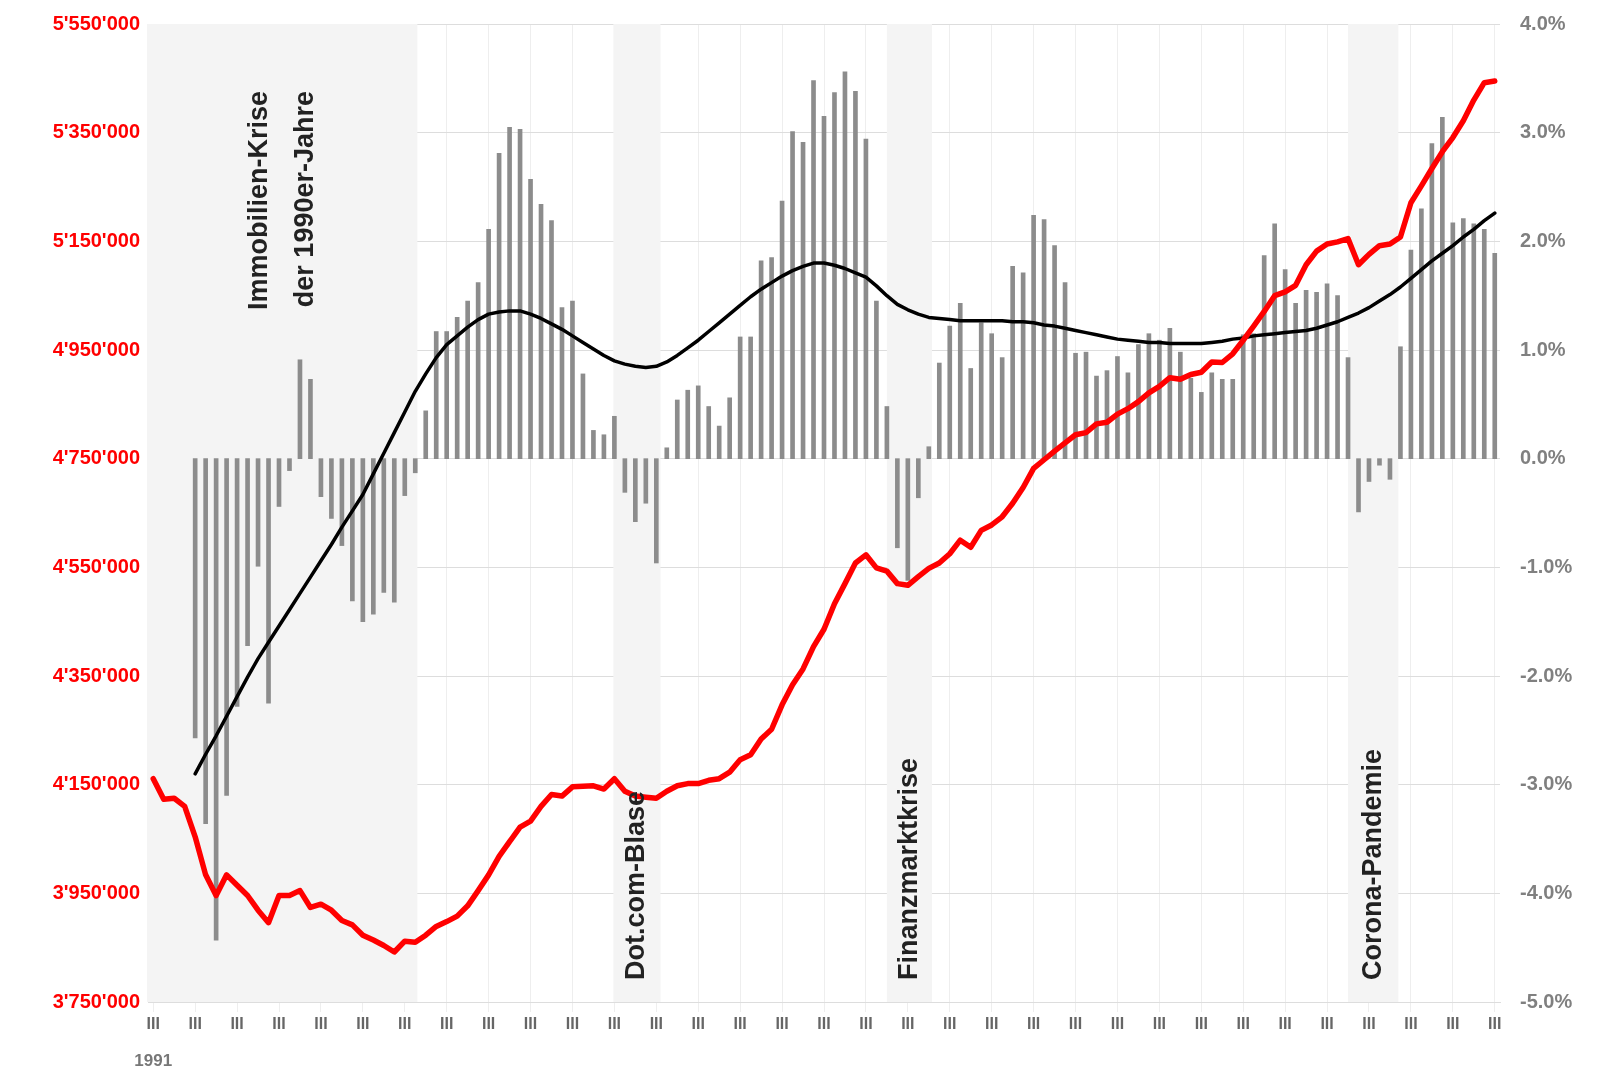 The width and height of the screenshot is (1610, 1078). I want to click on text: 1991, so click(153, 1060).